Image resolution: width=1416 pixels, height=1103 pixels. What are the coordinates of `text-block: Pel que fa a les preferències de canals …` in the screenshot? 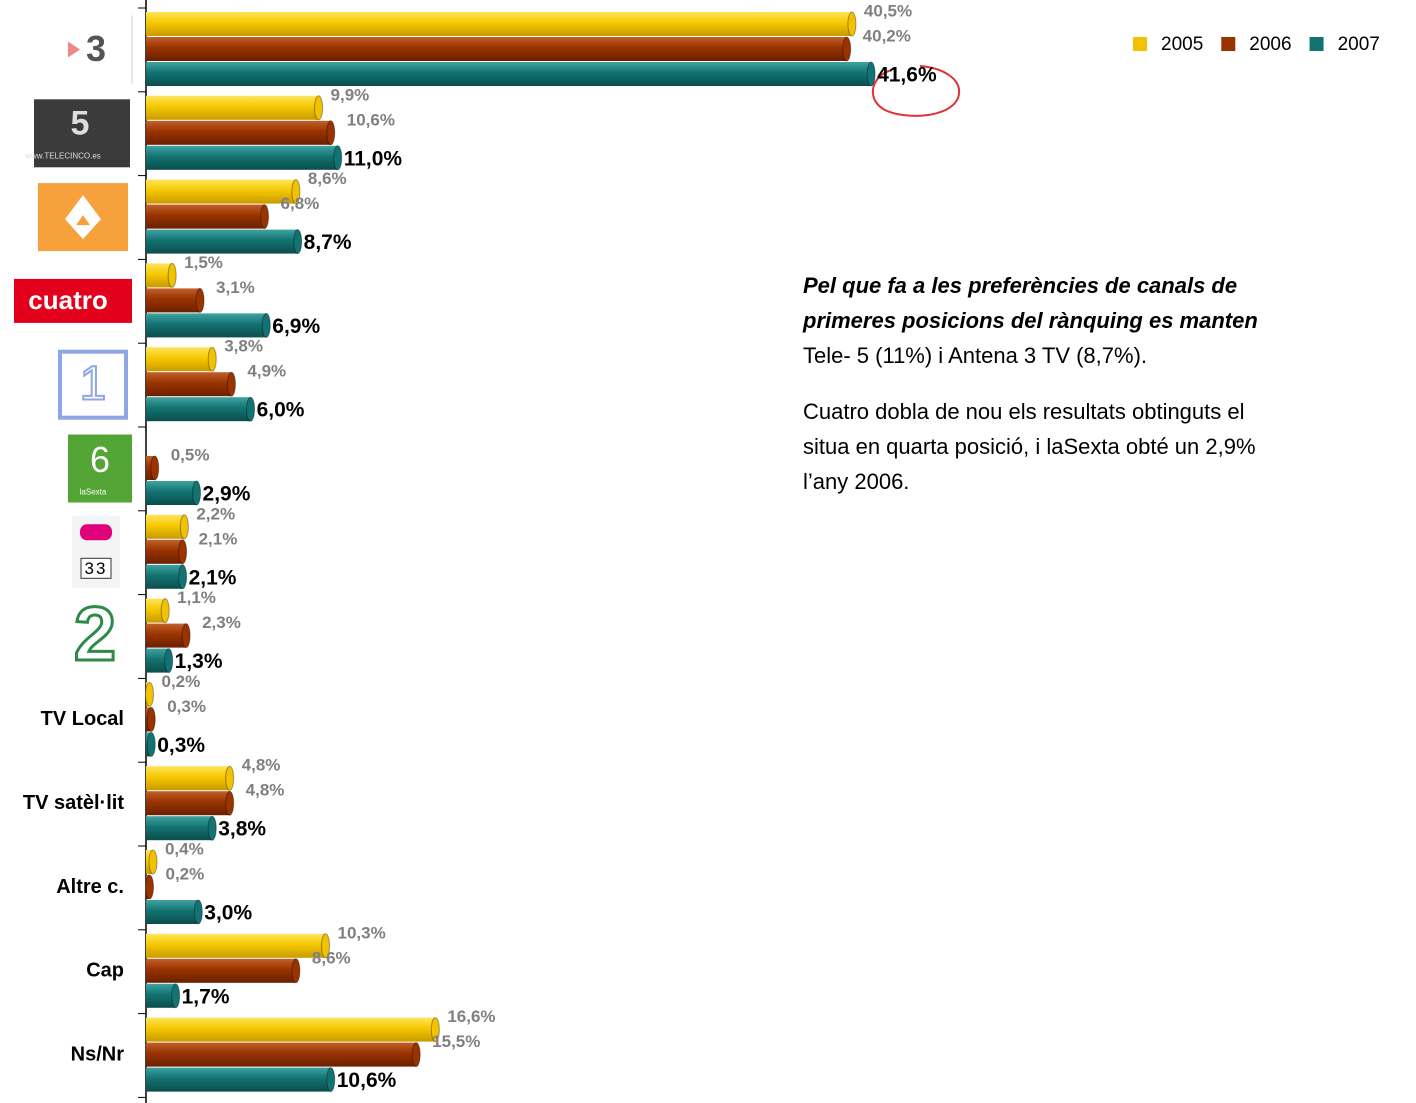 It's located at (1030, 383).